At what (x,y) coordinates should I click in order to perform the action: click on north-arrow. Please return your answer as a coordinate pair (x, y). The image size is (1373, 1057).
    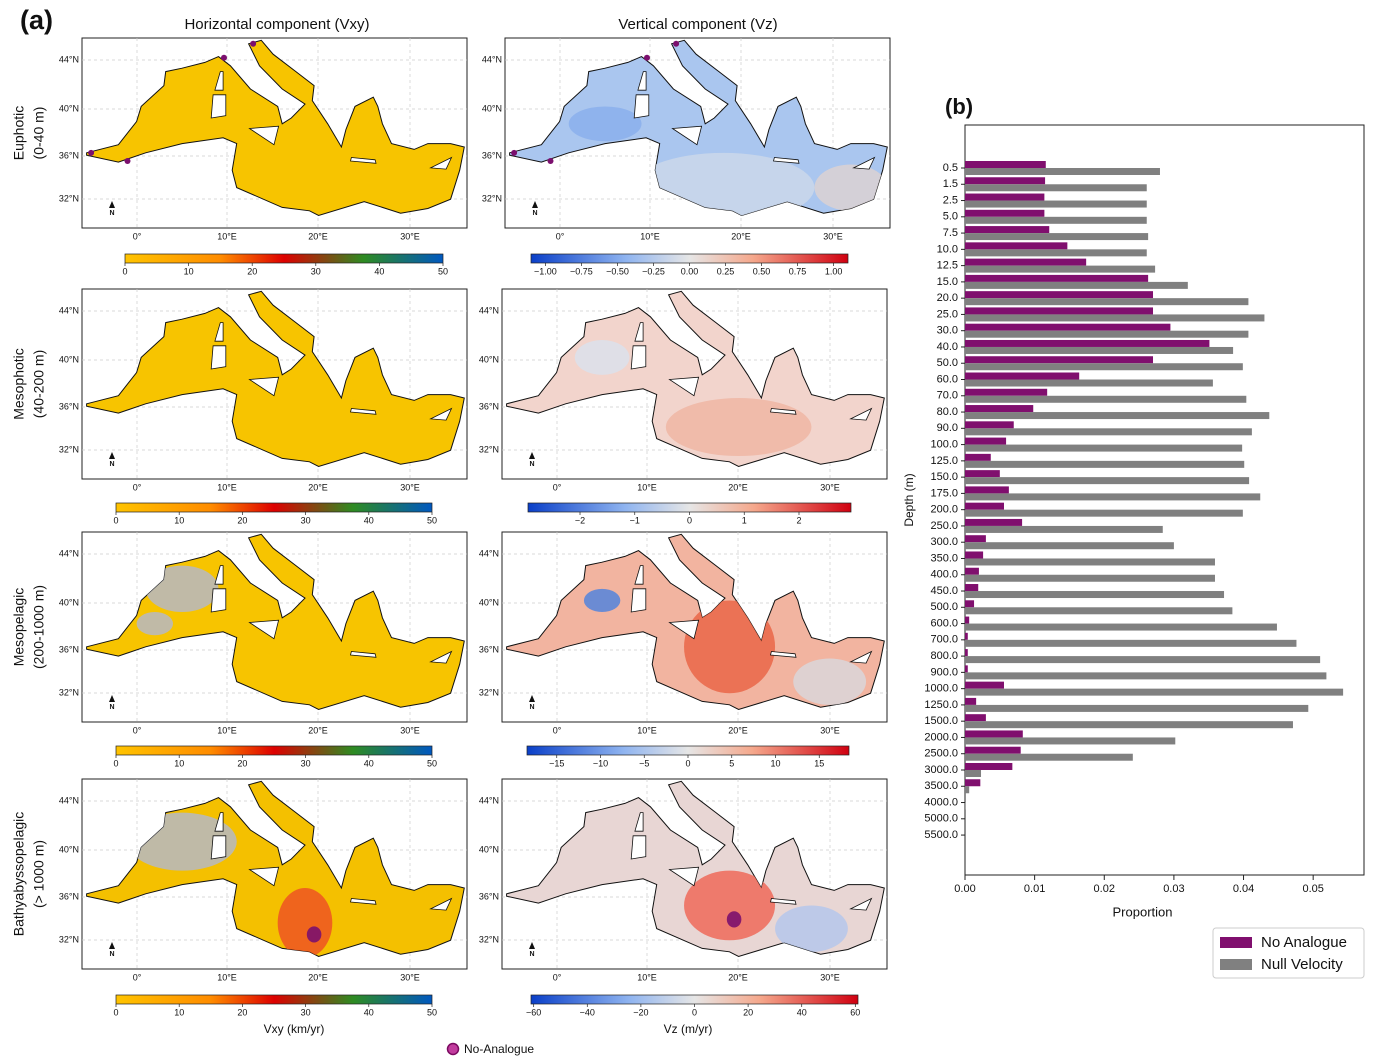
    Looking at the image, I should click on (535, 204).